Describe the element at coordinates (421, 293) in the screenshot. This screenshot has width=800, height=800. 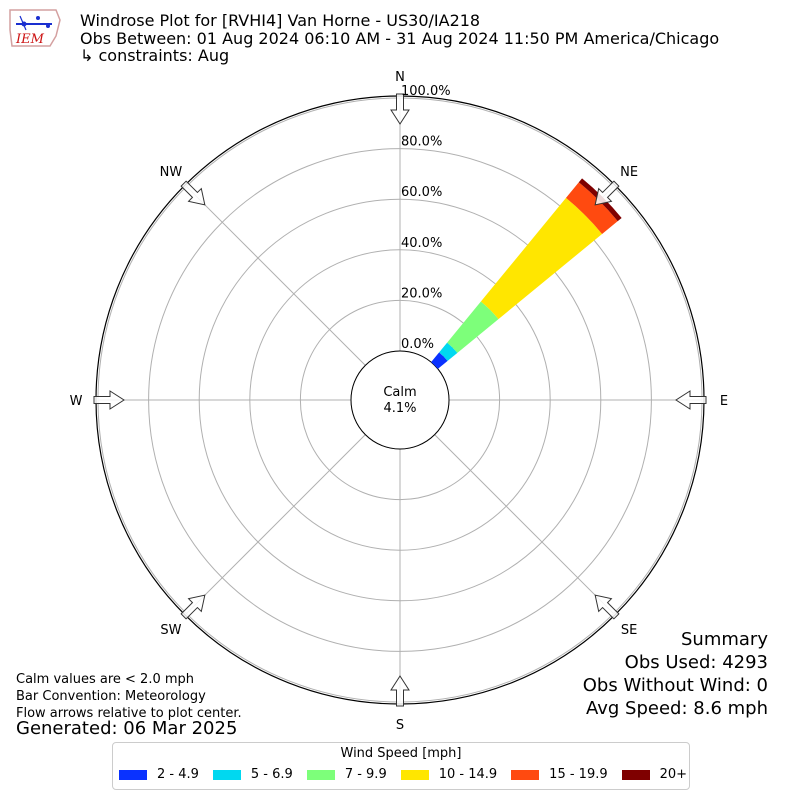
I see `radial-tick-label: 20.0%` at that location.